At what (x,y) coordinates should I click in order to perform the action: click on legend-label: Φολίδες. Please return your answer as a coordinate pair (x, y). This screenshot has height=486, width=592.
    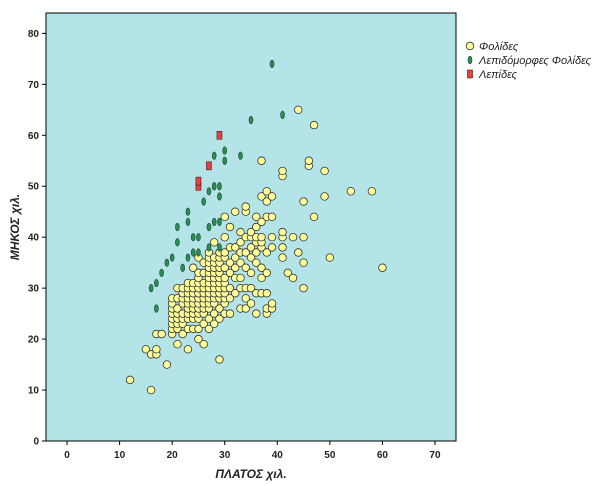
    Looking at the image, I should click on (499, 47).